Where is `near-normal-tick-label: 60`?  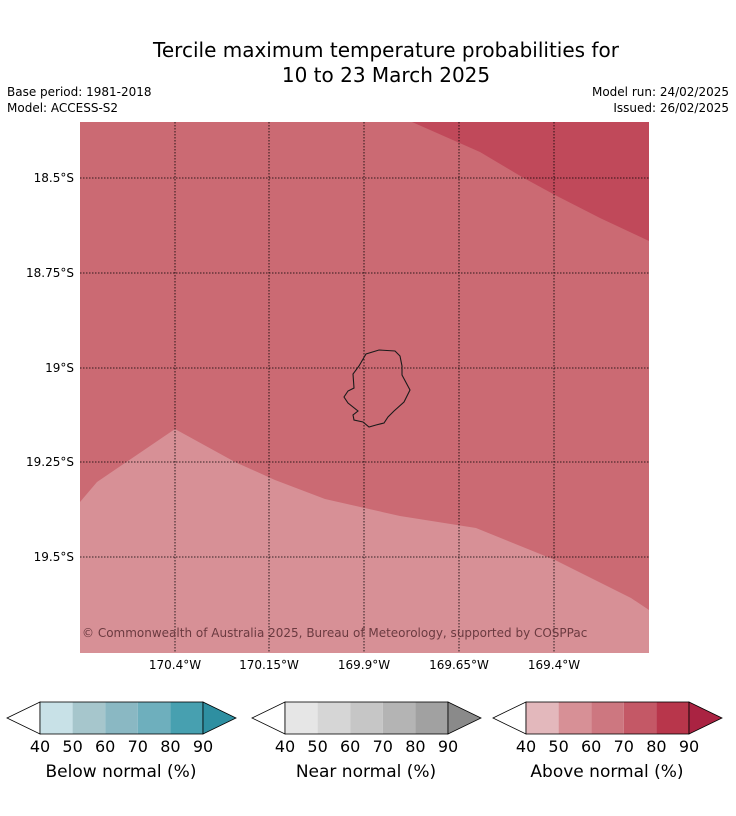 near-normal-tick-label: 60 is located at coordinates (350, 746).